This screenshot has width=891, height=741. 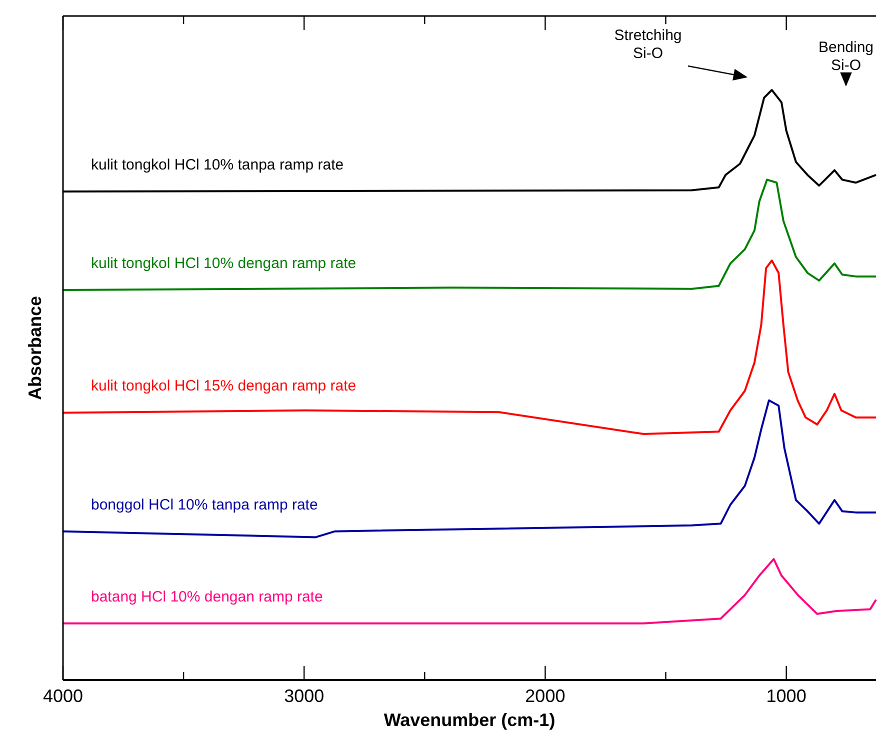 I want to click on x-tick-label: 3000, so click(x=304, y=696).